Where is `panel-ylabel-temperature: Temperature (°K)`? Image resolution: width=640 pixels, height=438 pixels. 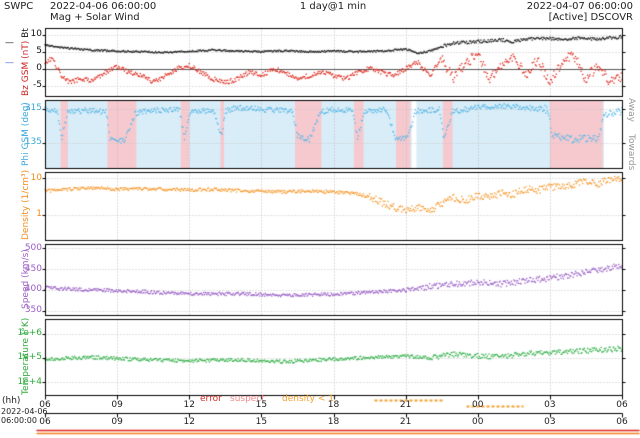
panel-ylabel-temperature: Temperature (°K) is located at coordinates (27, 356).